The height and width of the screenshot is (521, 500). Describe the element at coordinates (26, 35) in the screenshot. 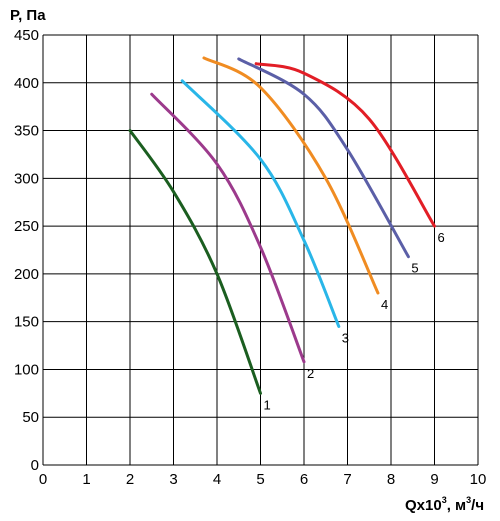

I see `y-tick-label: 450` at that location.